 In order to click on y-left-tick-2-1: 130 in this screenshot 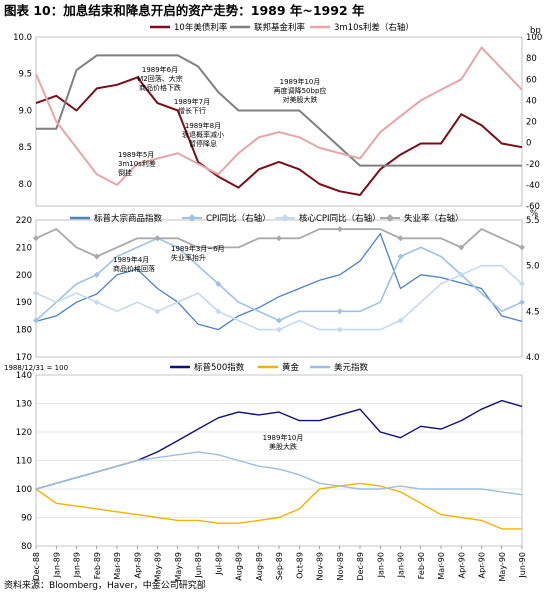, I will do `click(24, 405)`.